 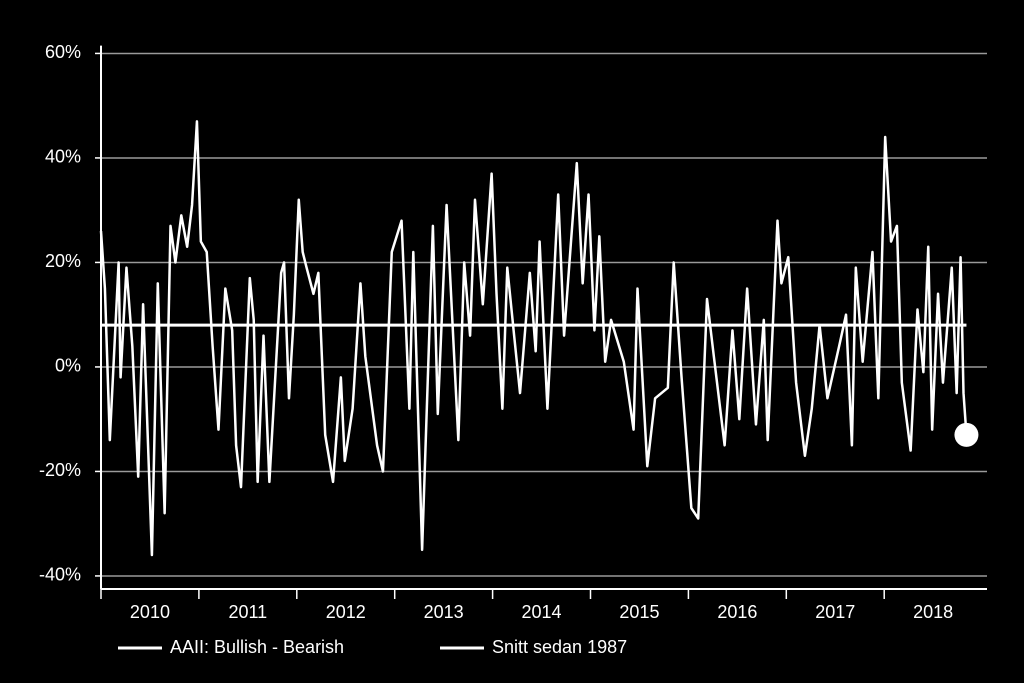 I want to click on y-tick-label: 20%, so click(x=63, y=261).